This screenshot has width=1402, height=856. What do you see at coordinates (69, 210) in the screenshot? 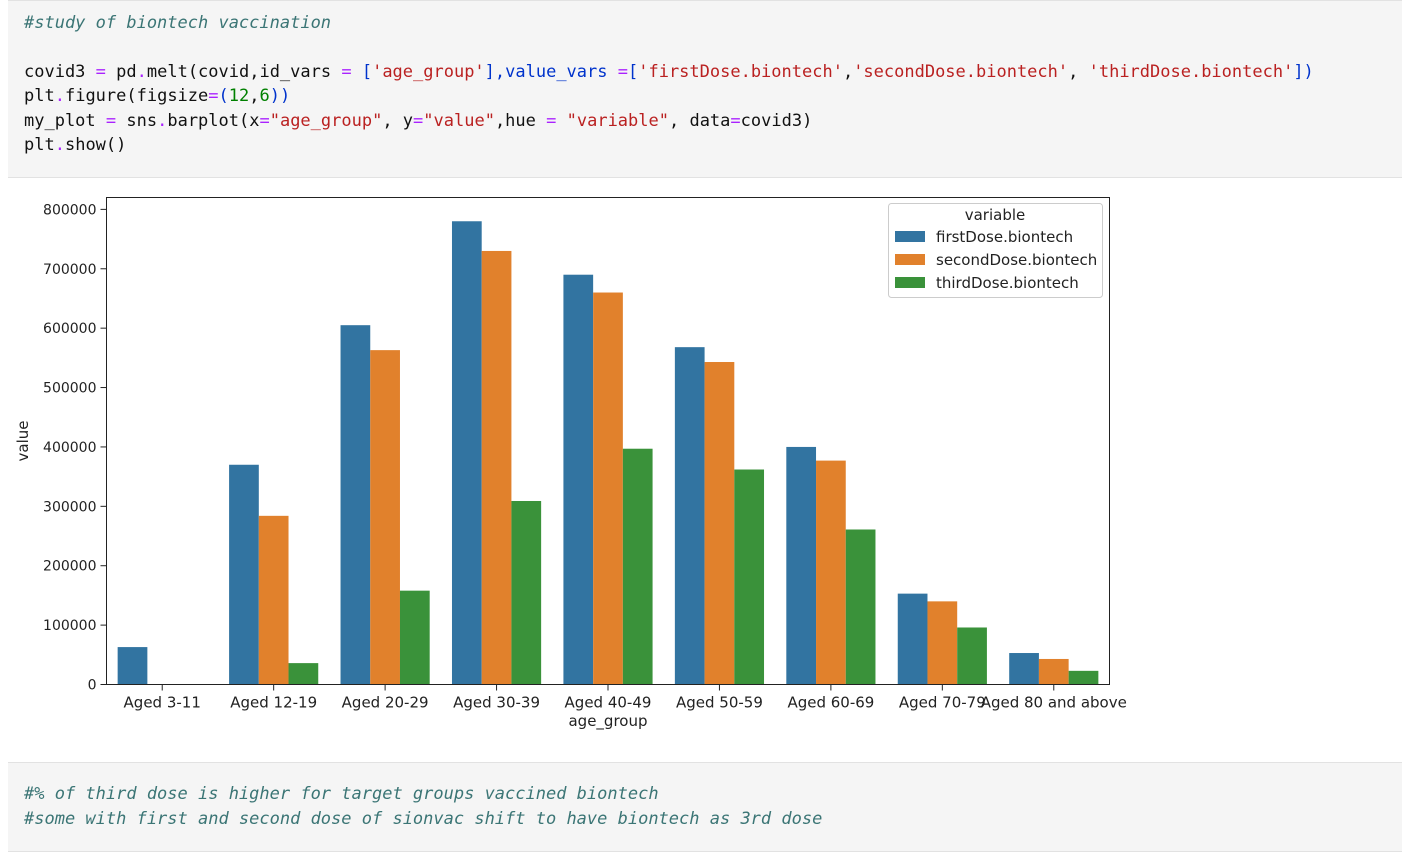
I see `y-tick-label: 800000` at bounding box center [69, 210].